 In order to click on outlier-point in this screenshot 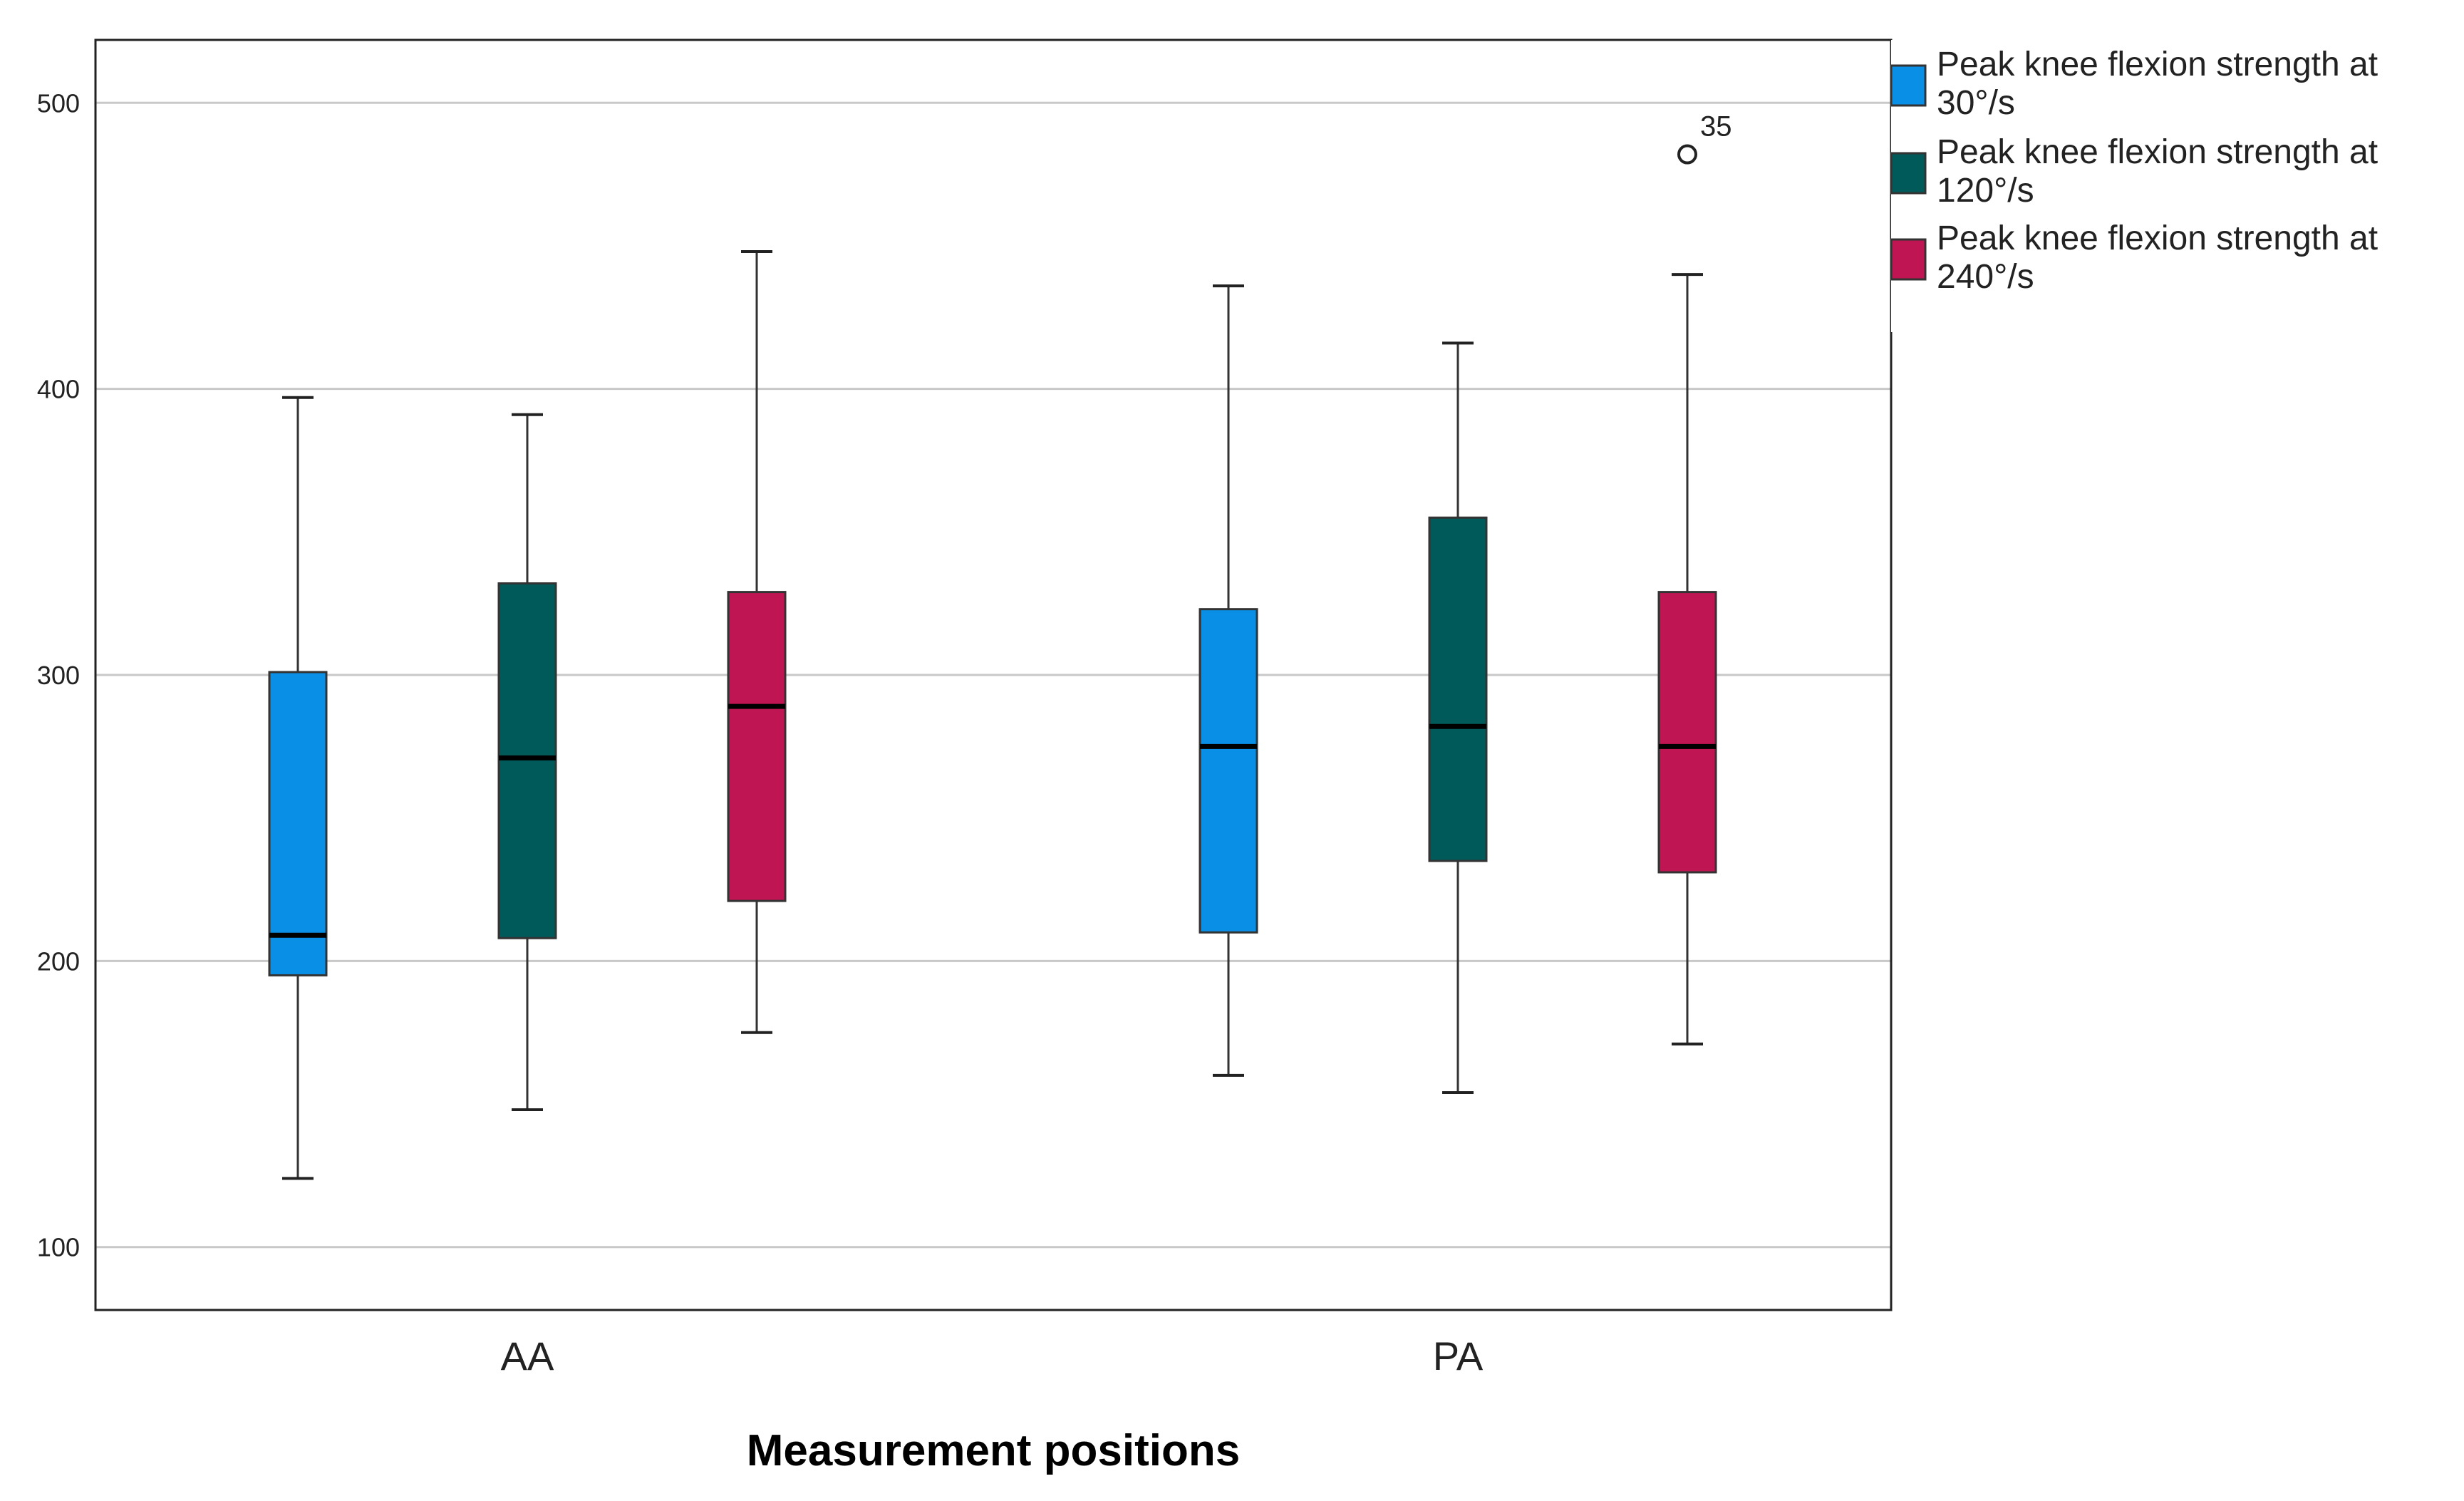, I will do `click(1687, 154)`.